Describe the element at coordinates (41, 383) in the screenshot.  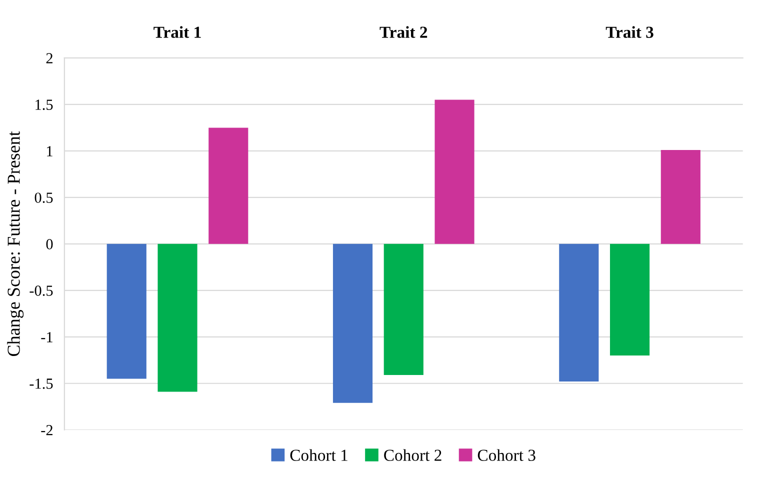
I see `y-tick-label: -1.5` at that location.